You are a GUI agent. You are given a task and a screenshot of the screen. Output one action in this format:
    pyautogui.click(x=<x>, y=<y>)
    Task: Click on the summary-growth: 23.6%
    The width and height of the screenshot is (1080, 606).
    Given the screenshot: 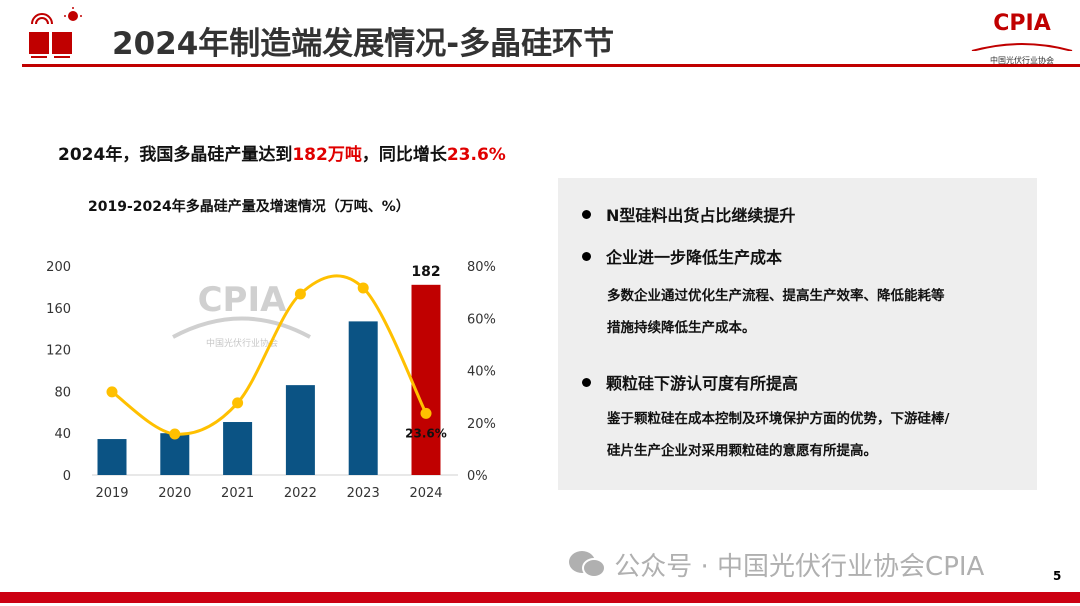 What is the action you would take?
    pyautogui.click(x=476, y=155)
    